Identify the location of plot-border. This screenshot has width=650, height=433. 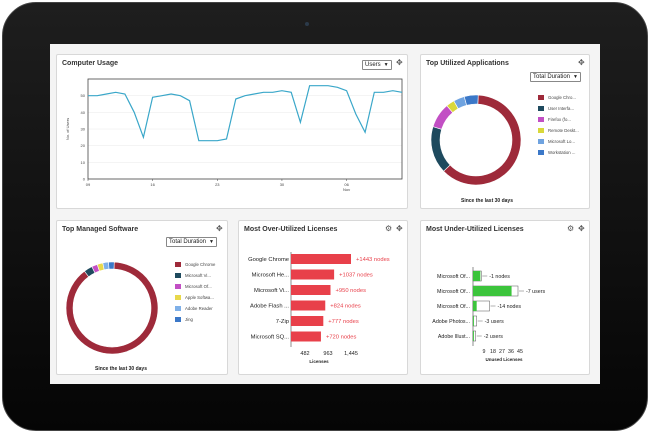
(245, 129).